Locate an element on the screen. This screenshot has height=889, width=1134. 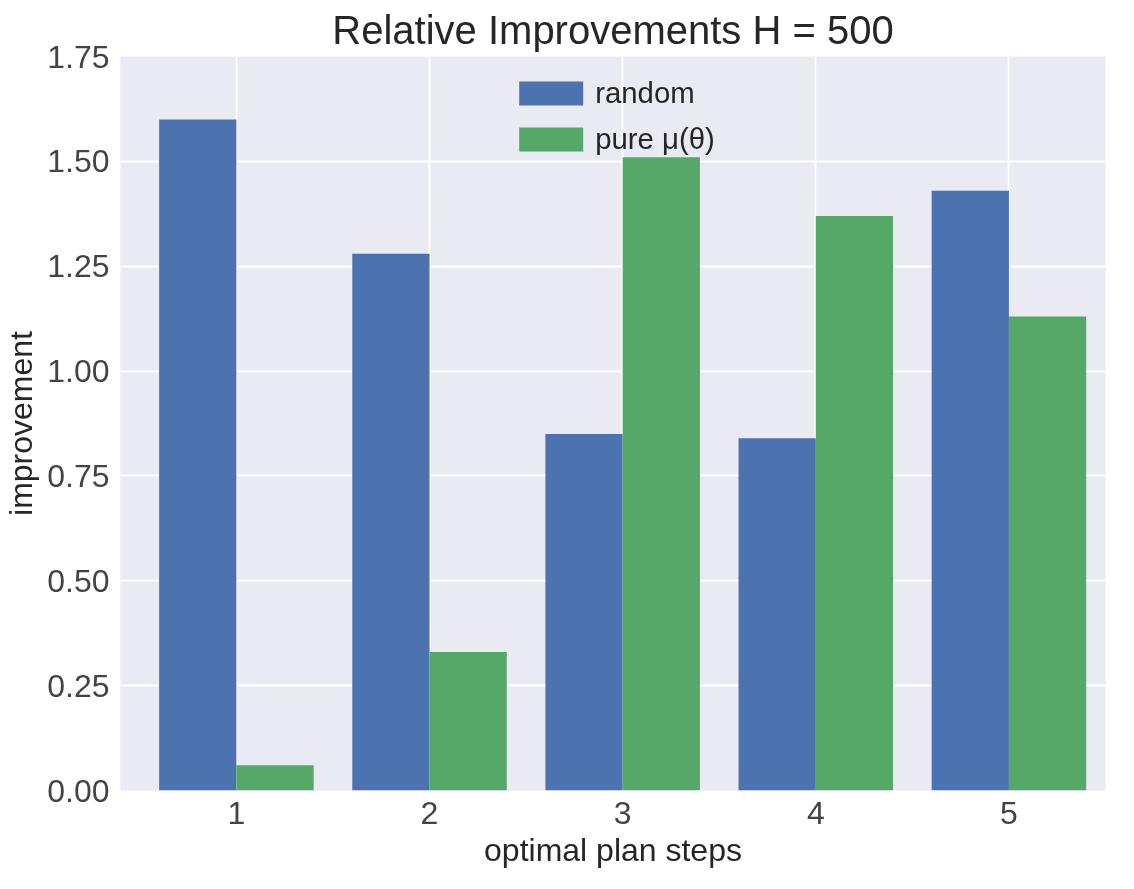
y-axis-title: improvement is located at coordinates (21, 423).